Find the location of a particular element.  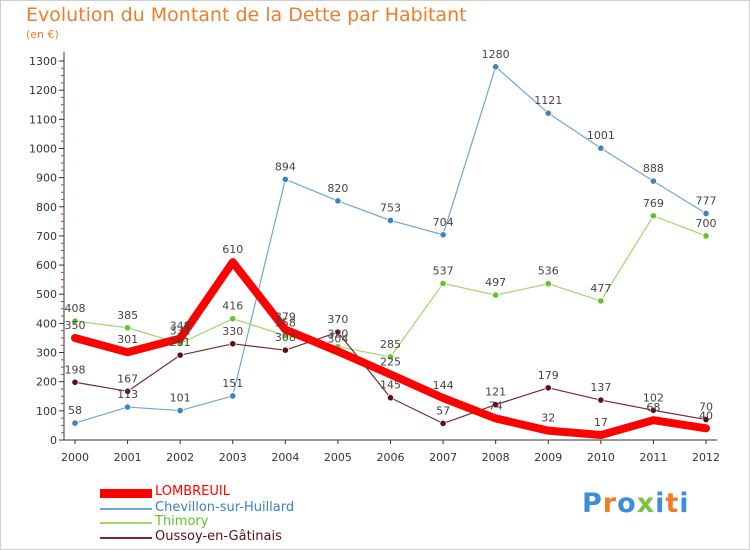

y-tick-label: 500 is located at coordinates (46, 294).